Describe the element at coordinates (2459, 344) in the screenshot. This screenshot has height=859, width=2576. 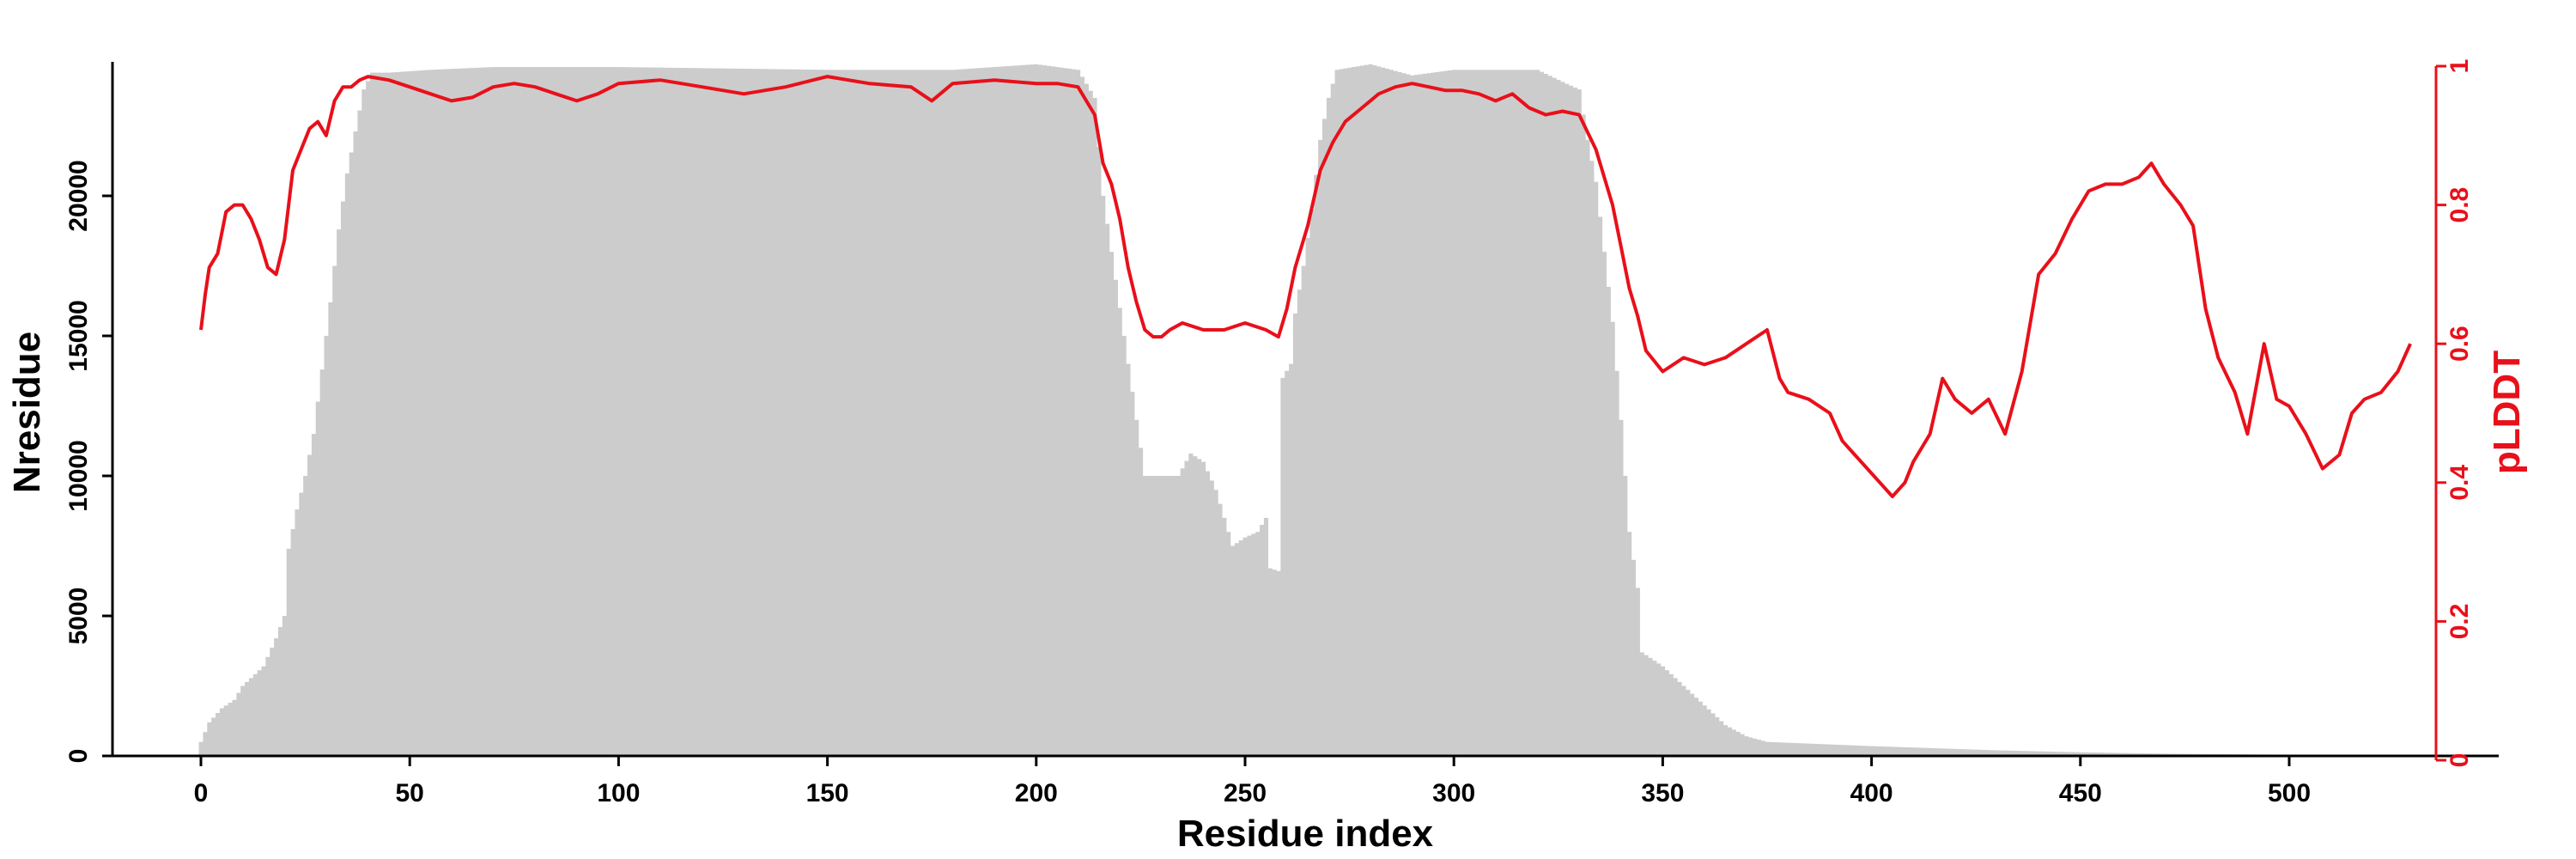
I see `y-right-tick-label: 0.6` at that location.